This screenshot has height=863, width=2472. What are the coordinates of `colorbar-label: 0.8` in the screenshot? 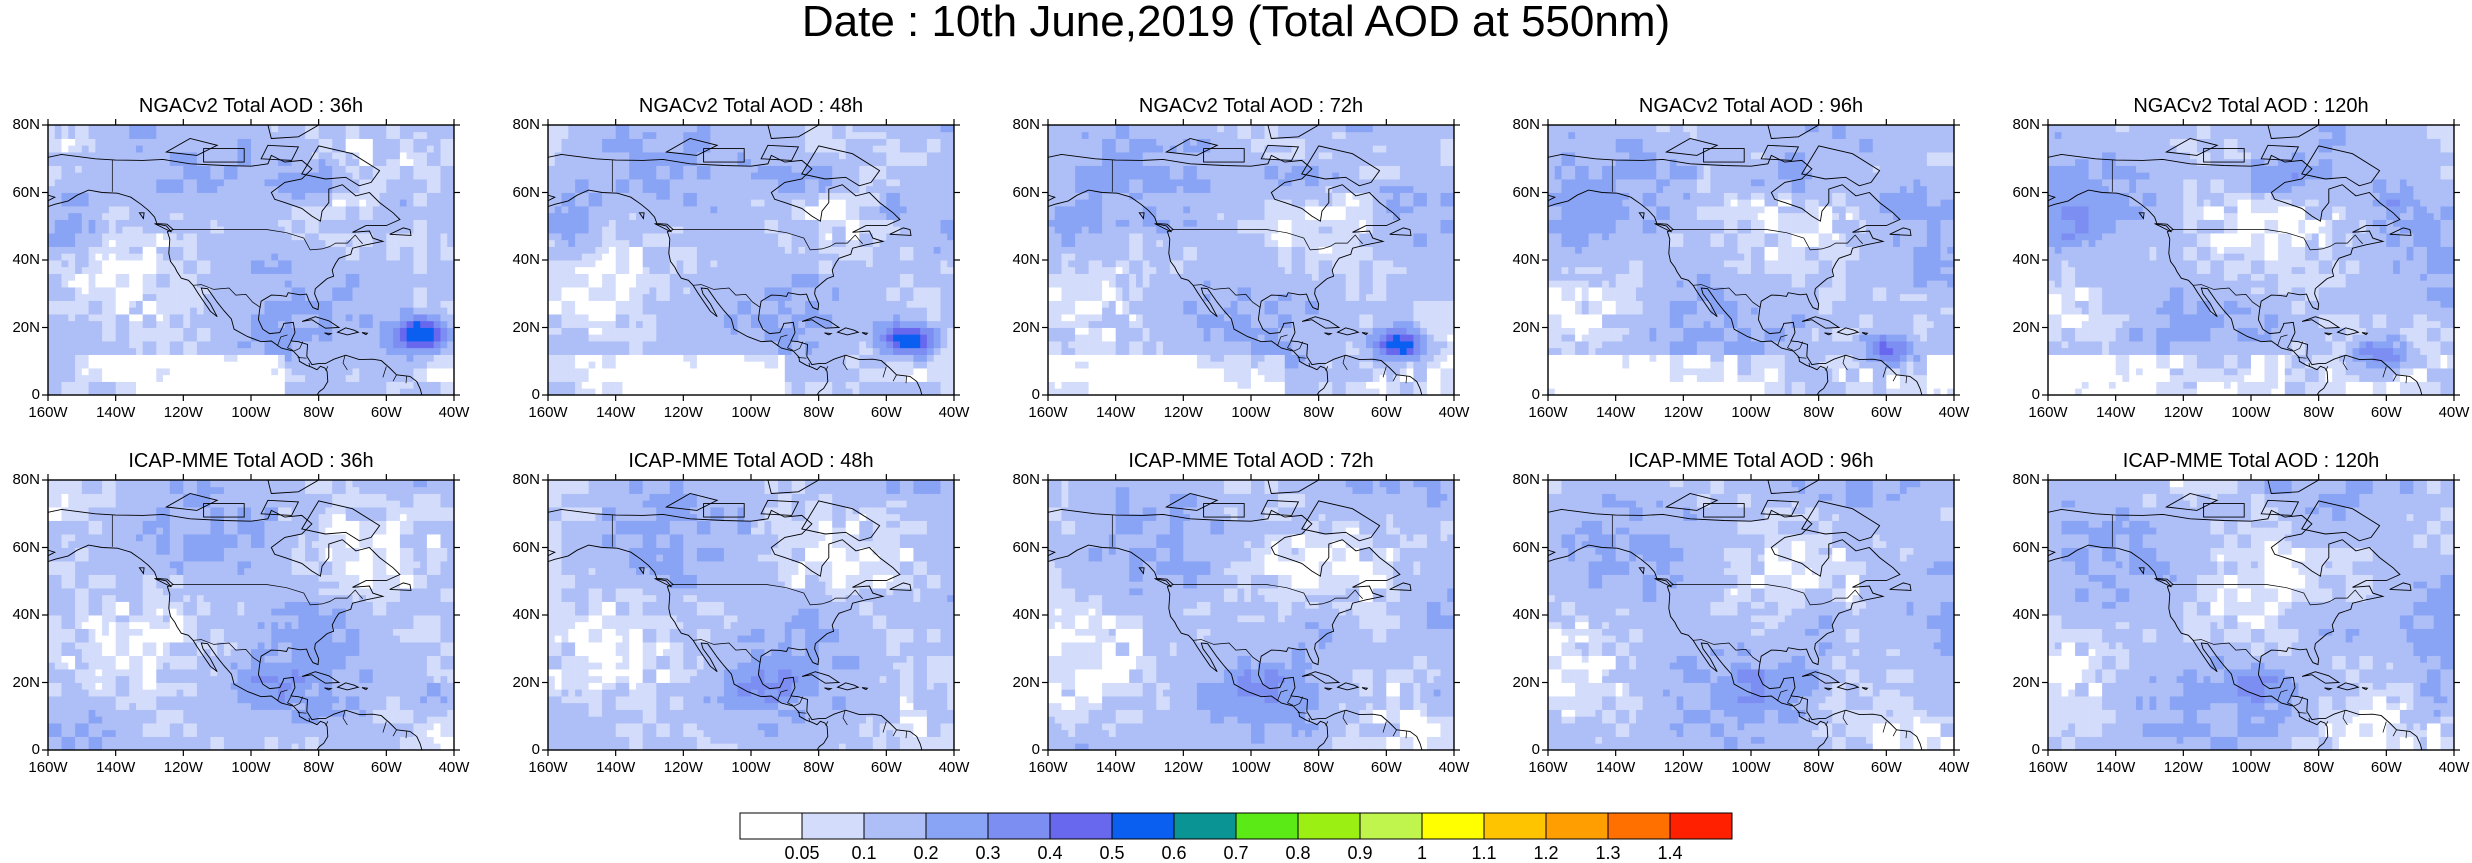 It's located at (1298, 853).